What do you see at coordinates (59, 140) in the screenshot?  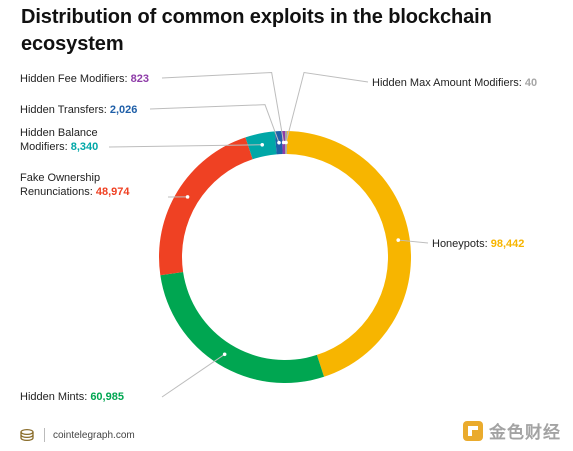 I see `label-hidden-balance-modifiers: Hidden Balance Modifiers: 8,340` at bounding box center [59, 140].